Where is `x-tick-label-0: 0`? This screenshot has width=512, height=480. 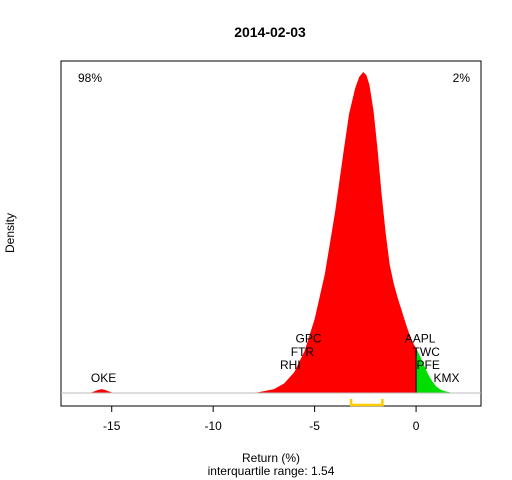 x-tick-label-0: 0 is located at coordinates (416, 426).